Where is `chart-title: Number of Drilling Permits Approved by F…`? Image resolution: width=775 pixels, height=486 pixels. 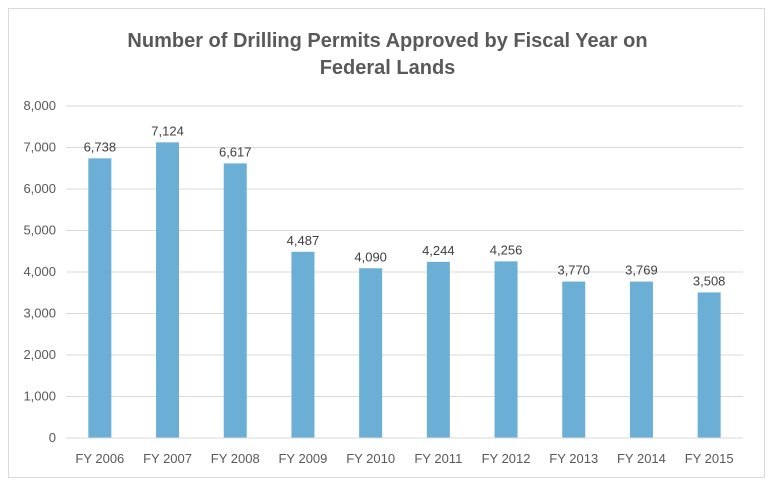 chart-title: Number of Drilling Permits Approved by F… is located at coordinates (387, 54).